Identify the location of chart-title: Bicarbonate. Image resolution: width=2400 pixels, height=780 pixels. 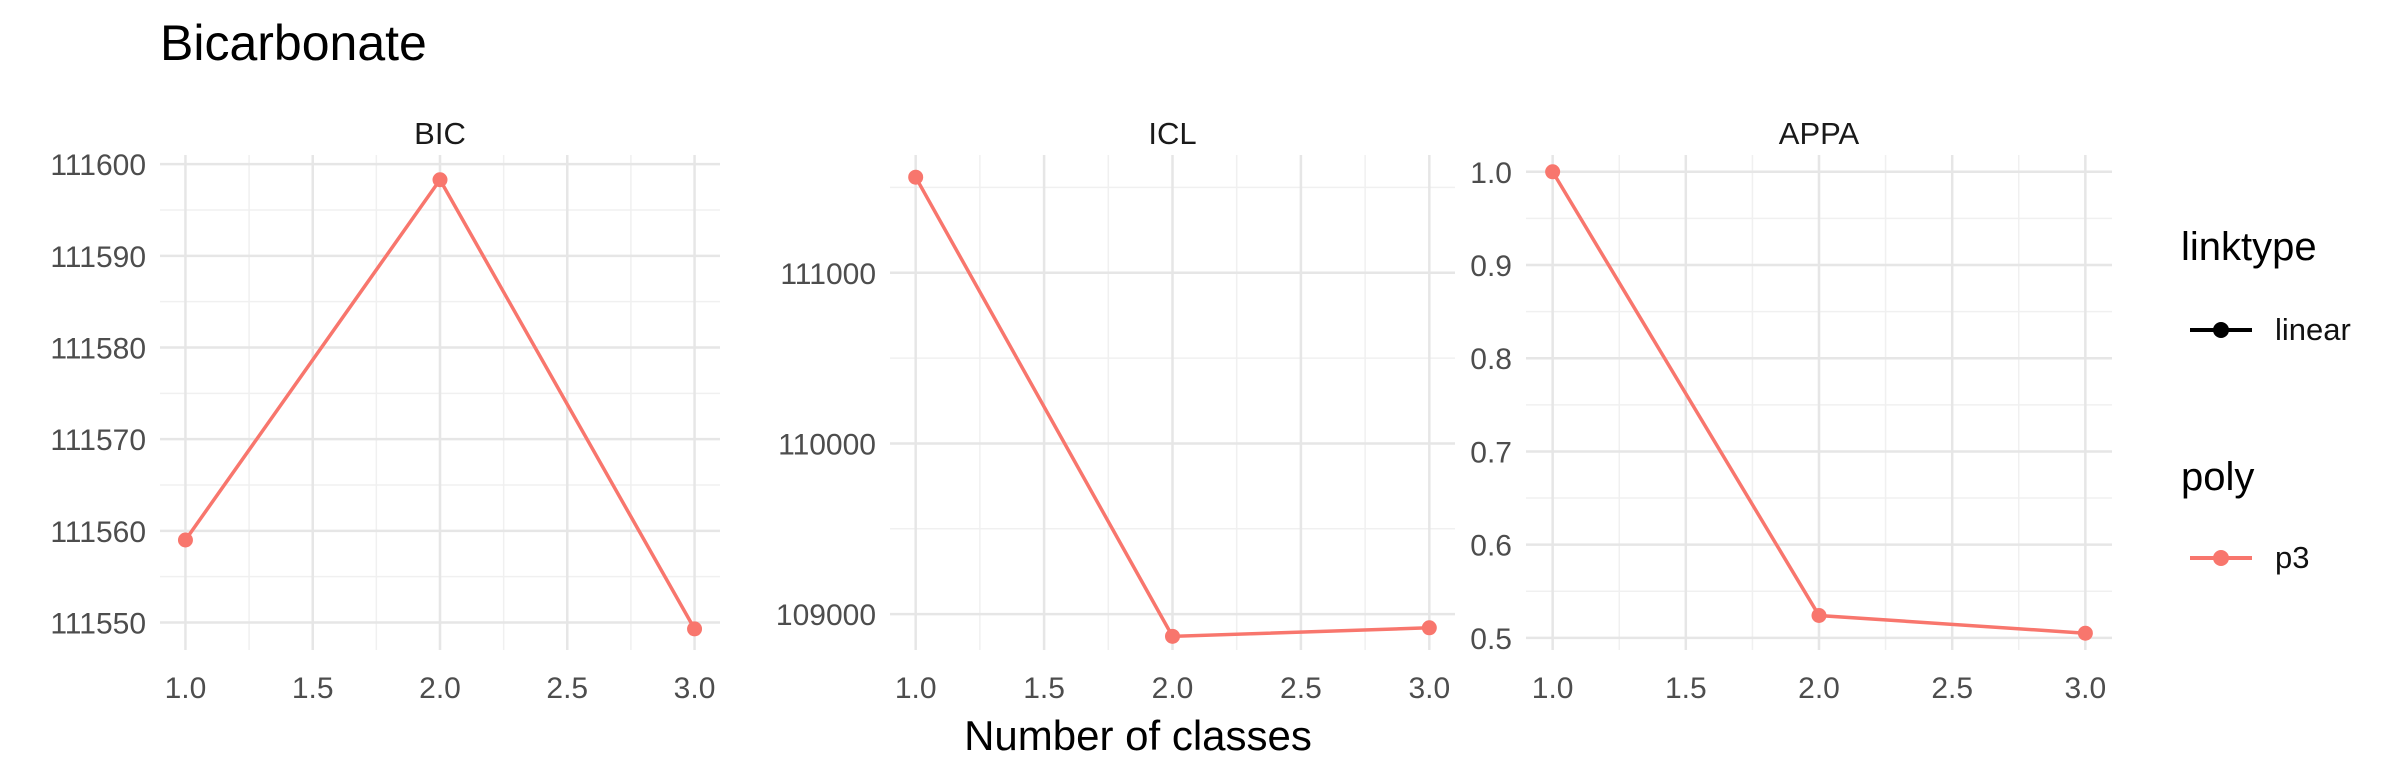
(293, 43).